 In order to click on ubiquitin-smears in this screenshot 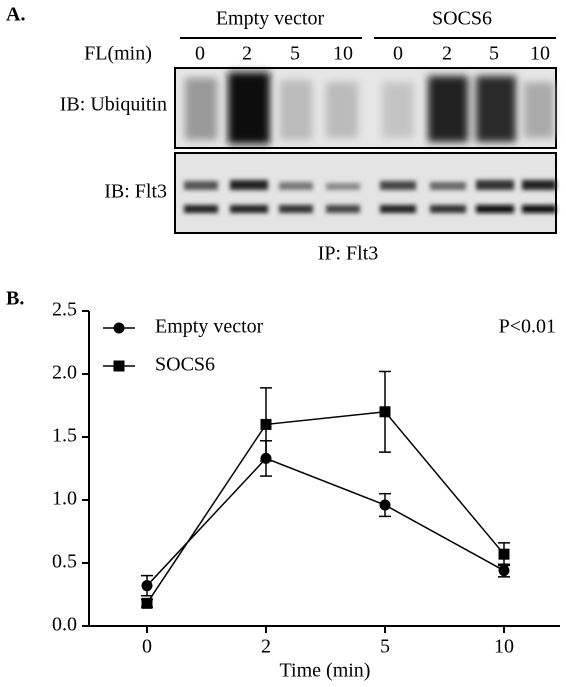, I will do `click(369, 108)`.